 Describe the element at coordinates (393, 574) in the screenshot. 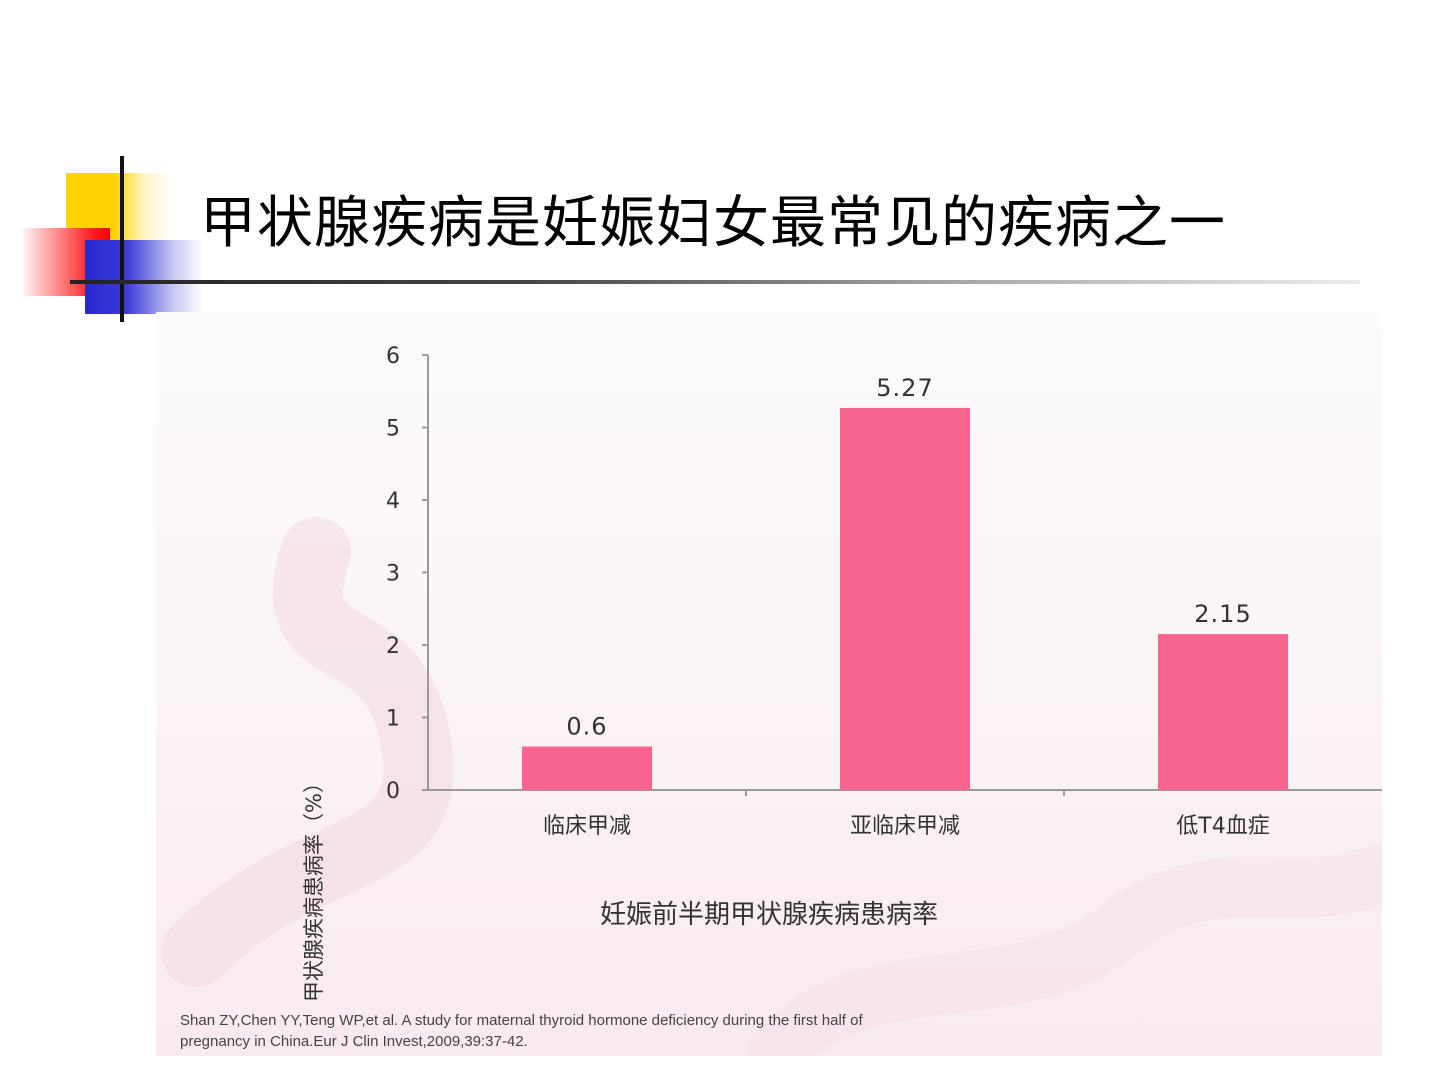

I see `y-tick-label: 3` at that location.